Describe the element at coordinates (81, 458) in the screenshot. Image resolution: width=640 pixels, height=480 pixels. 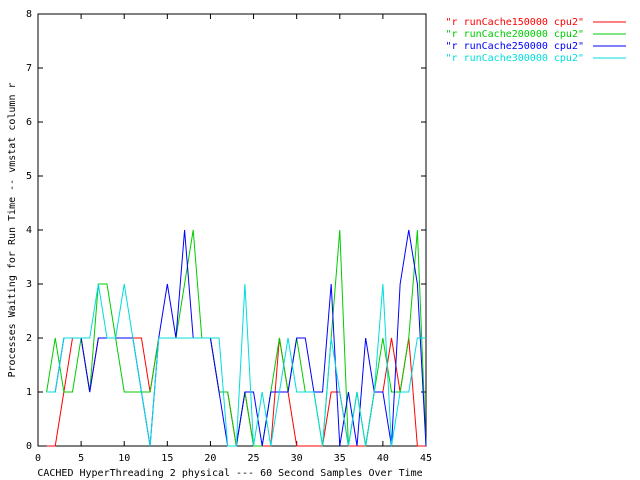
I see `x-tick-label: 5` at that location.